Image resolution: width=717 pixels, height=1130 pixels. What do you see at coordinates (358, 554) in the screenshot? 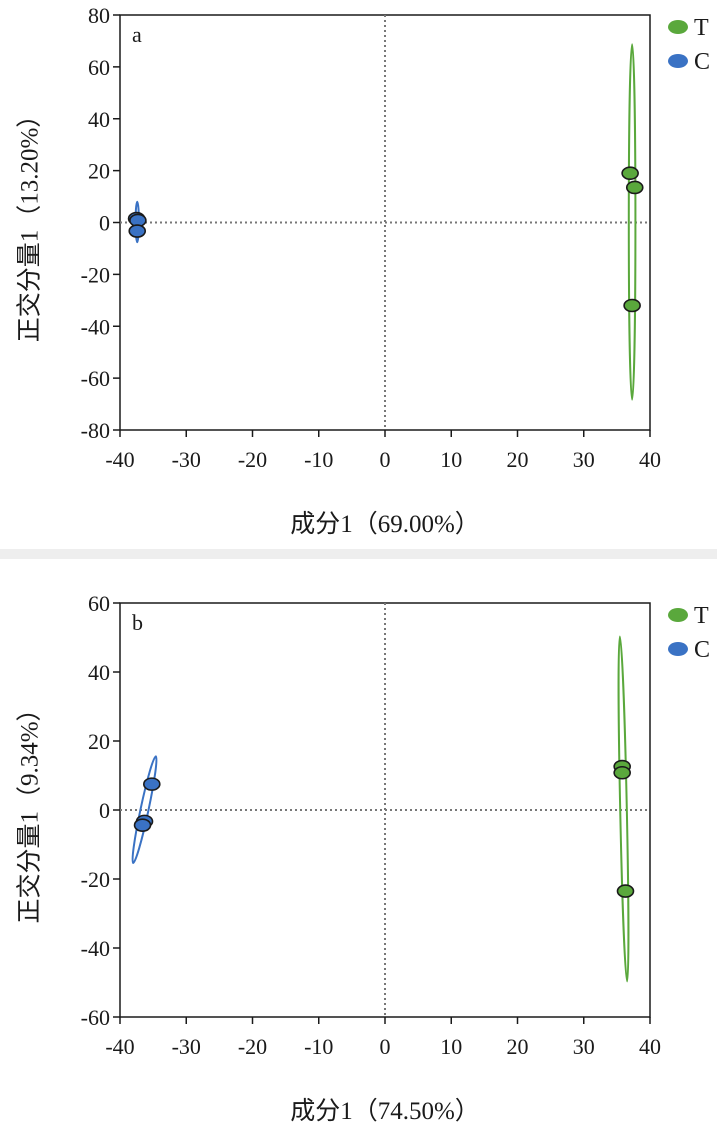
I see `panel-divider` at bounding box center [358, 554].